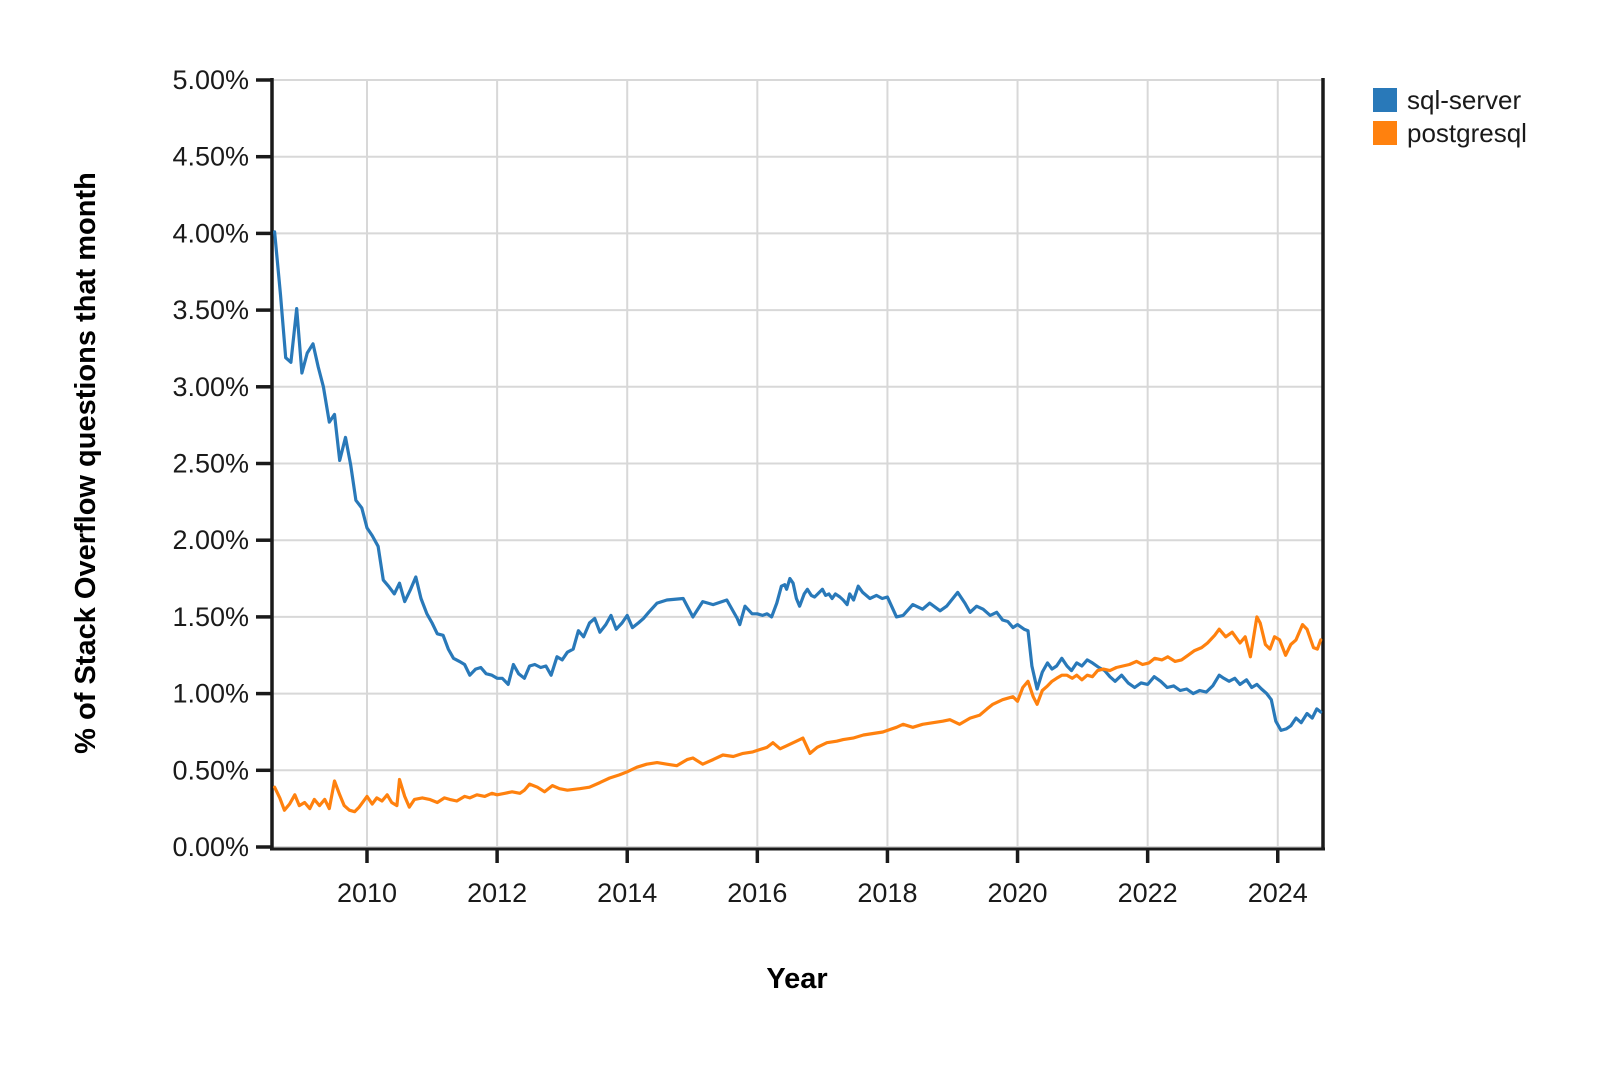 The height and width of the screenshot is (1066, 1618). I want to click on y-tick-label-4.00%: 4.00%, so click(210, 233).